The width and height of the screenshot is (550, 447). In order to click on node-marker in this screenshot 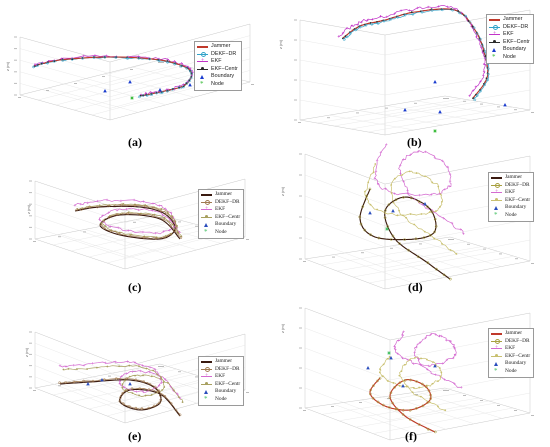, I will do `click(435, 131)`.